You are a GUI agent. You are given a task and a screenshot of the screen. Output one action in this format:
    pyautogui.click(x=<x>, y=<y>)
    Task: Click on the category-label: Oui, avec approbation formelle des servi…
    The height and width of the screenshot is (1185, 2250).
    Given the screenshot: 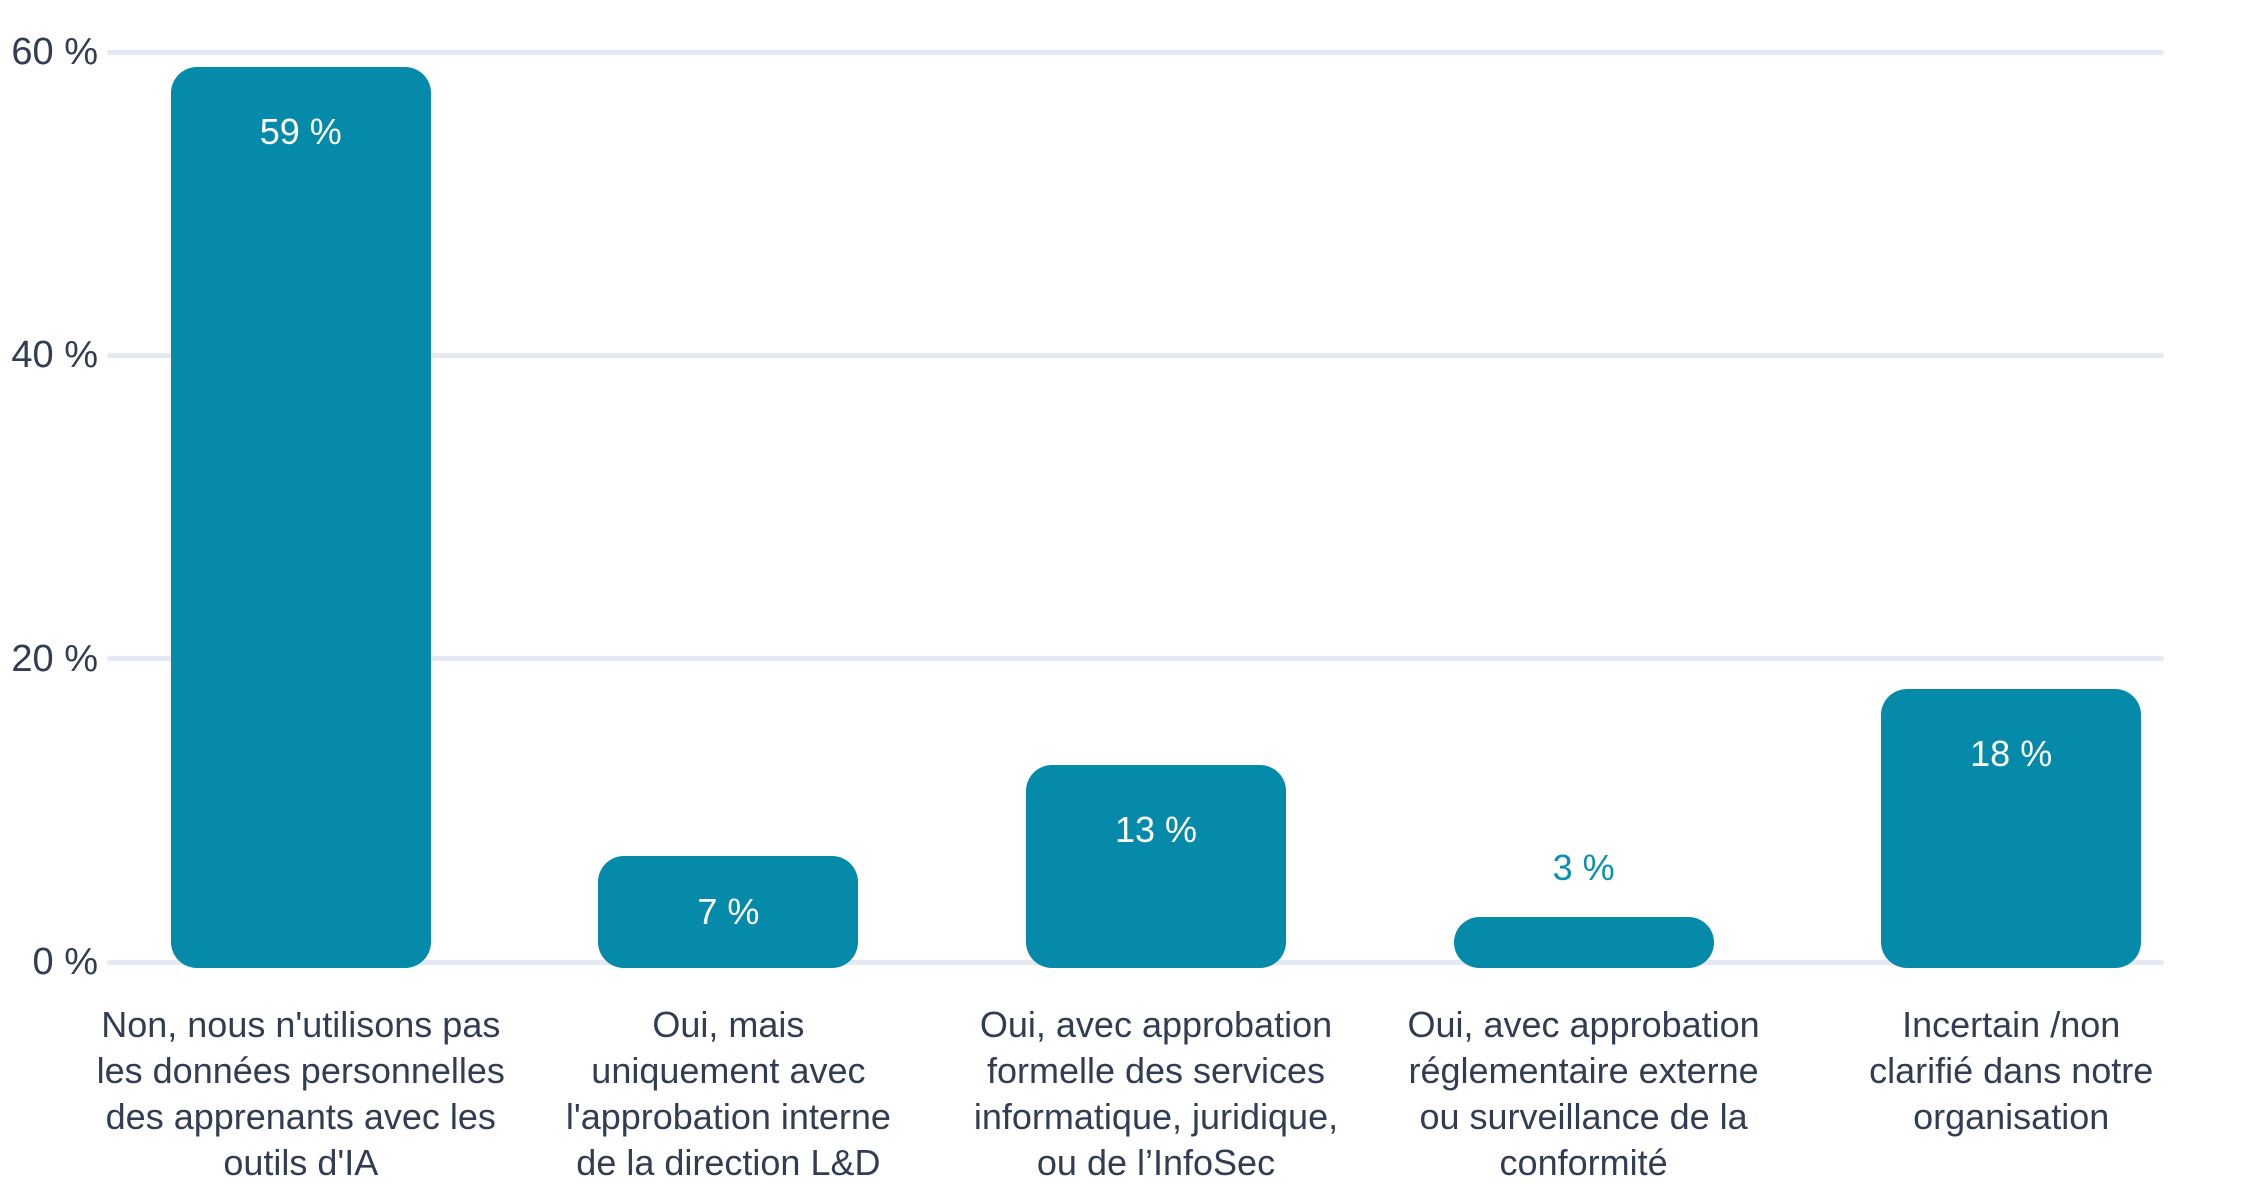 What is the action you would take?
    pyautogui.click(x=1156, y=1093)
    